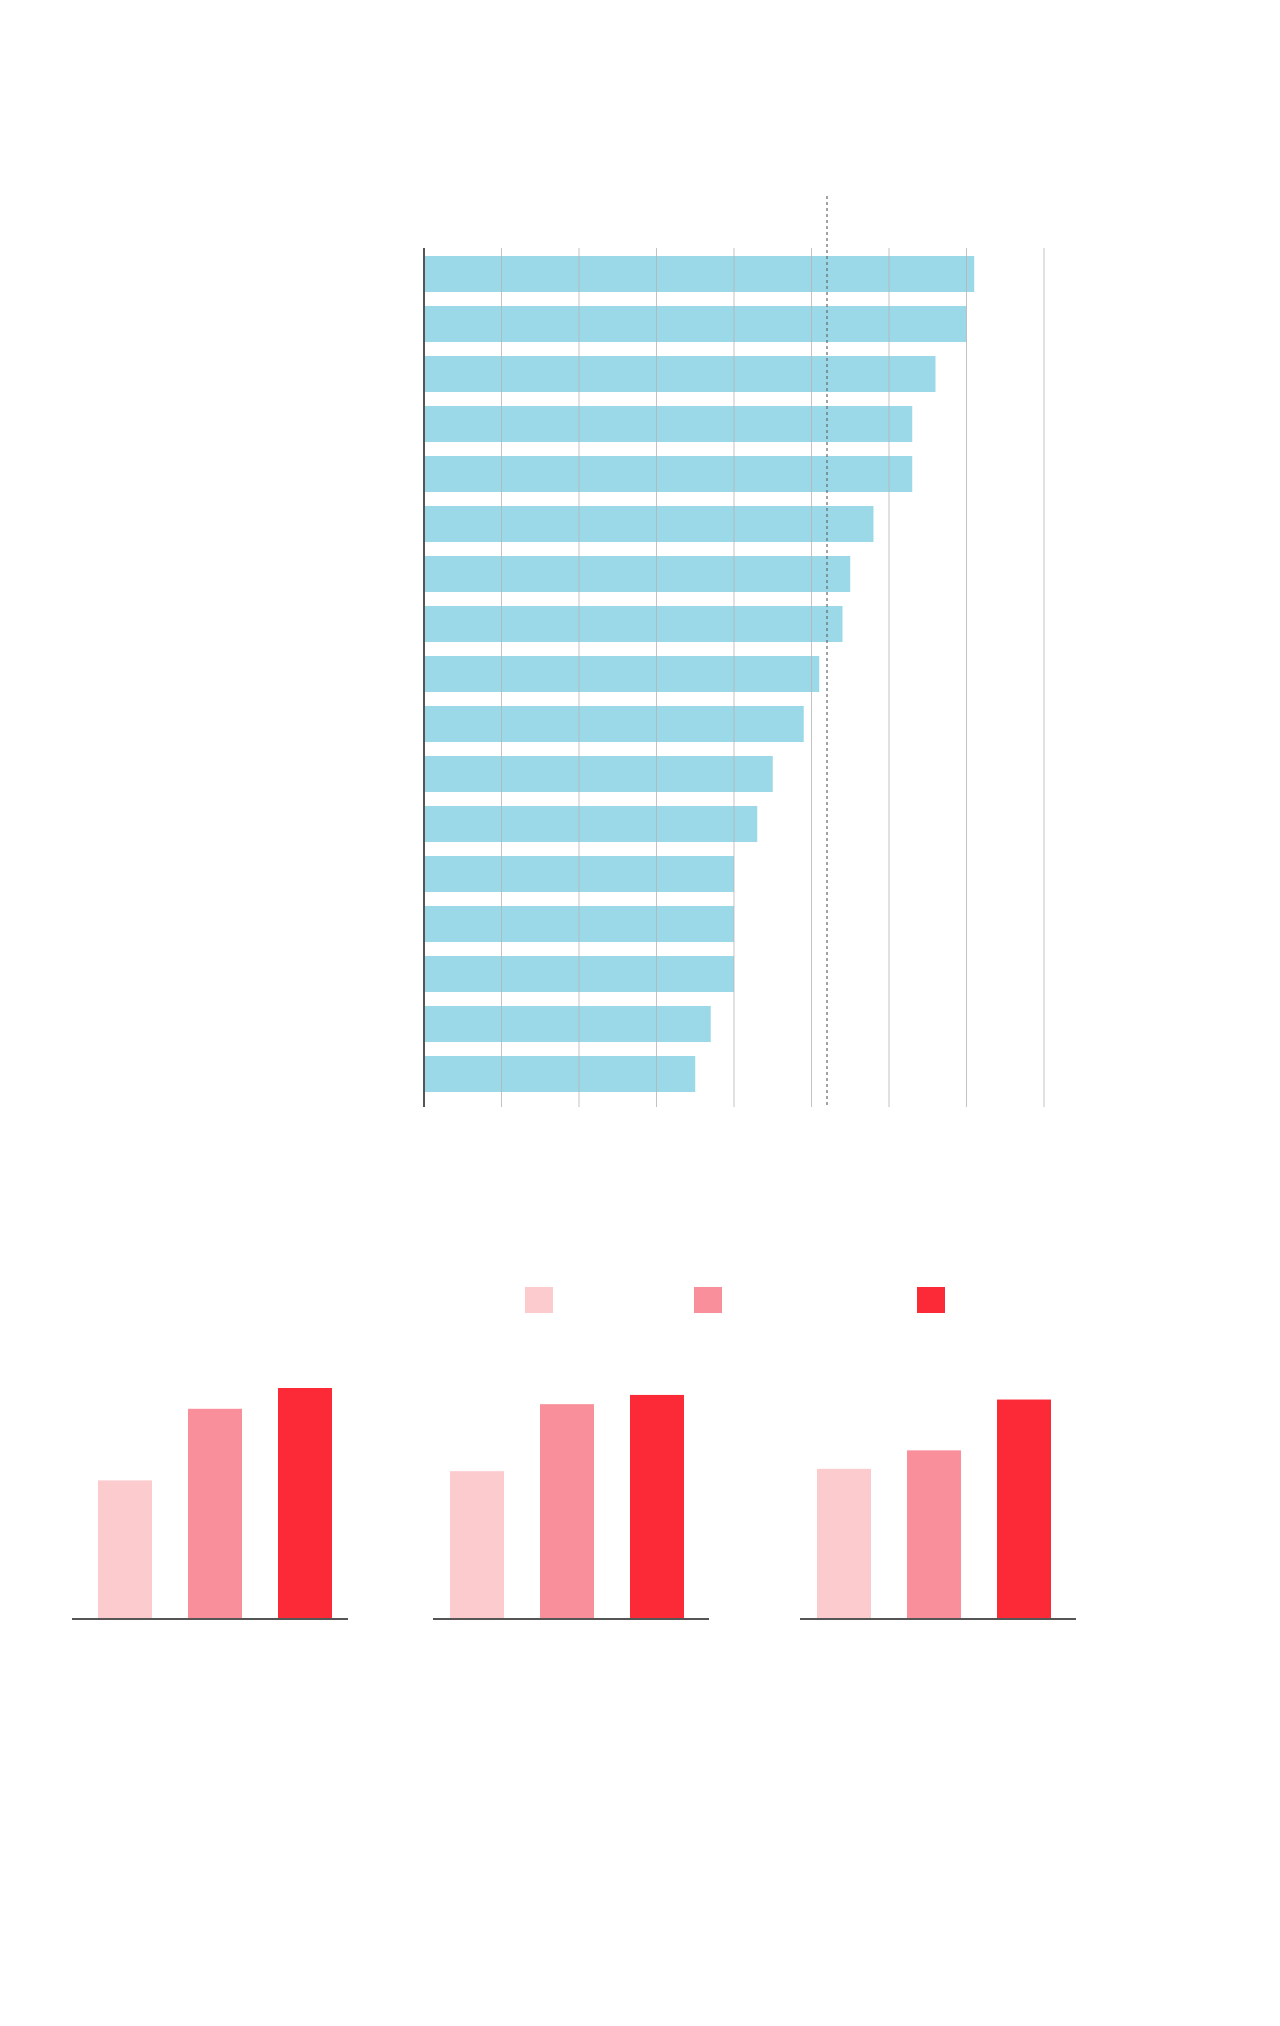  Describe the element at coordinates (735, 1300) in the screenshot. I see `legend` at that location.